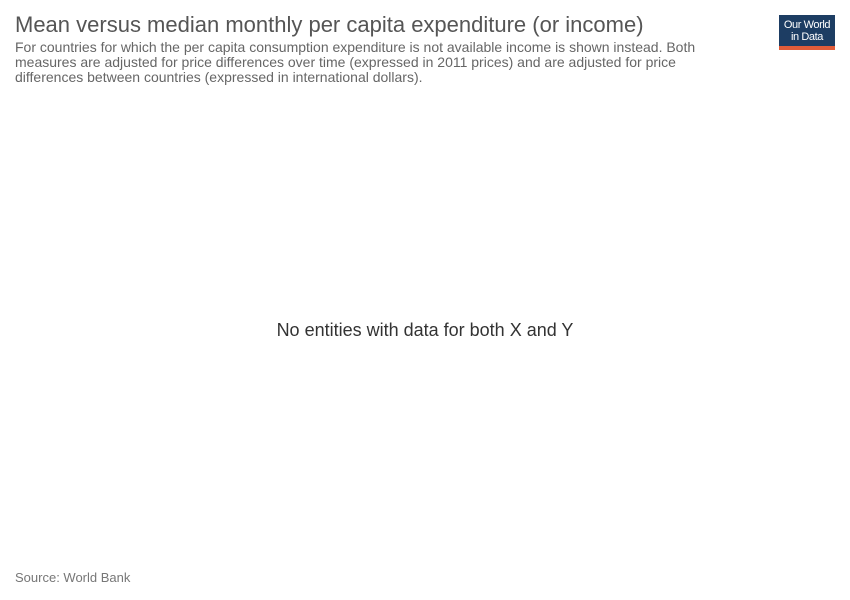 The image size is (850, 600). Describe the element at coordinates (73, 577) in the screenshot. I see `source-note: Source: World Bank` at that location.